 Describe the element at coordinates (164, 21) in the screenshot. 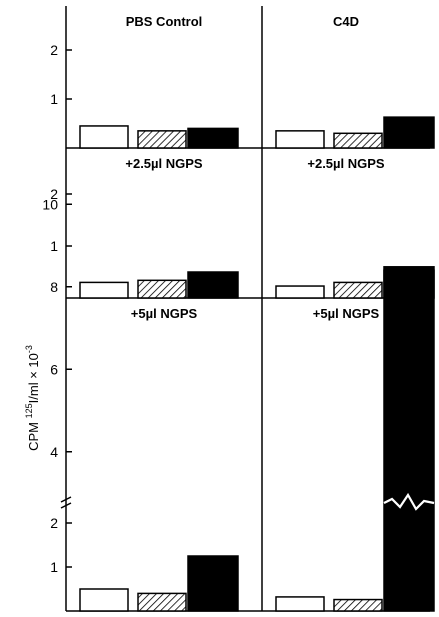

I see `panel-title: PBS Control` at that location.